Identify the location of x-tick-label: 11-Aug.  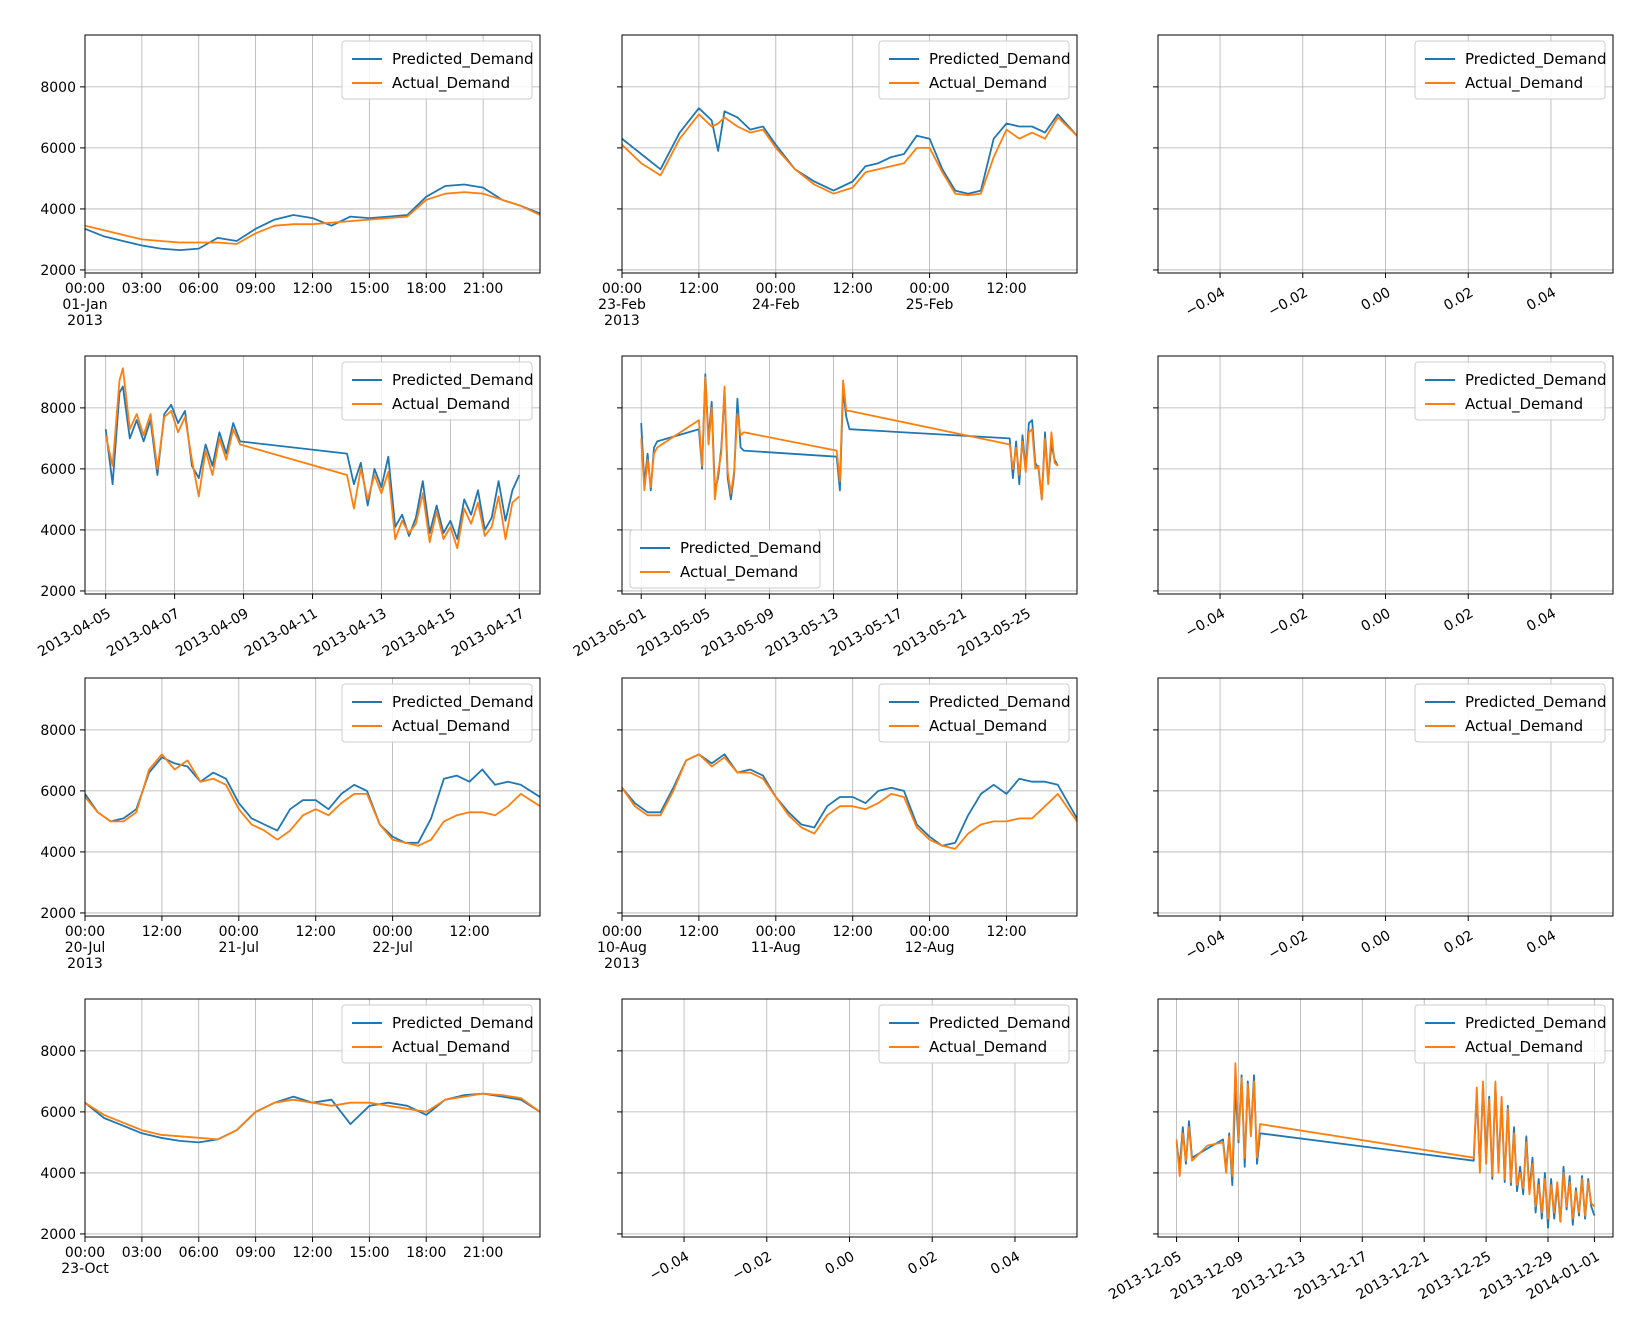
(776, 948).